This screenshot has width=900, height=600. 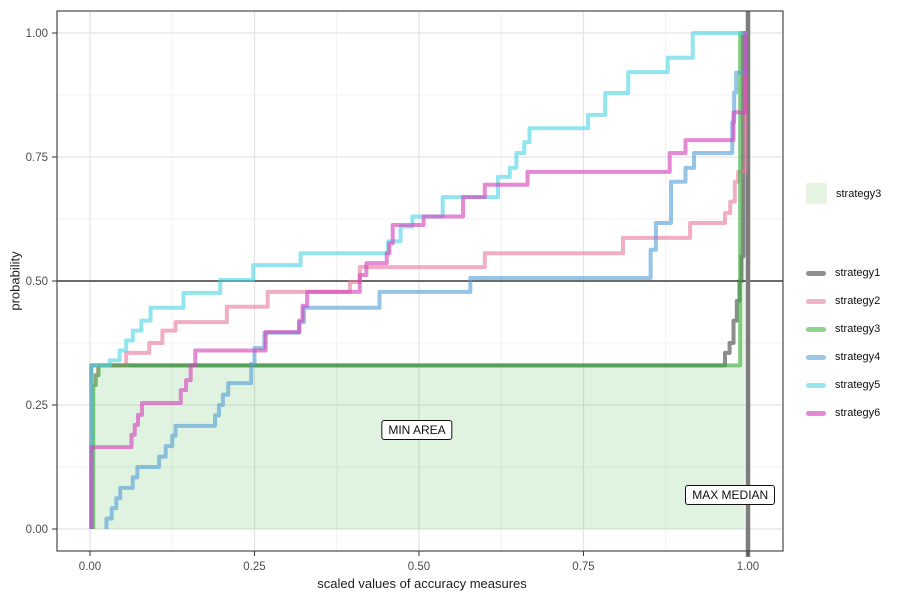 I want to click on y-tick-label: 0.00, so click(x=37, y=530).